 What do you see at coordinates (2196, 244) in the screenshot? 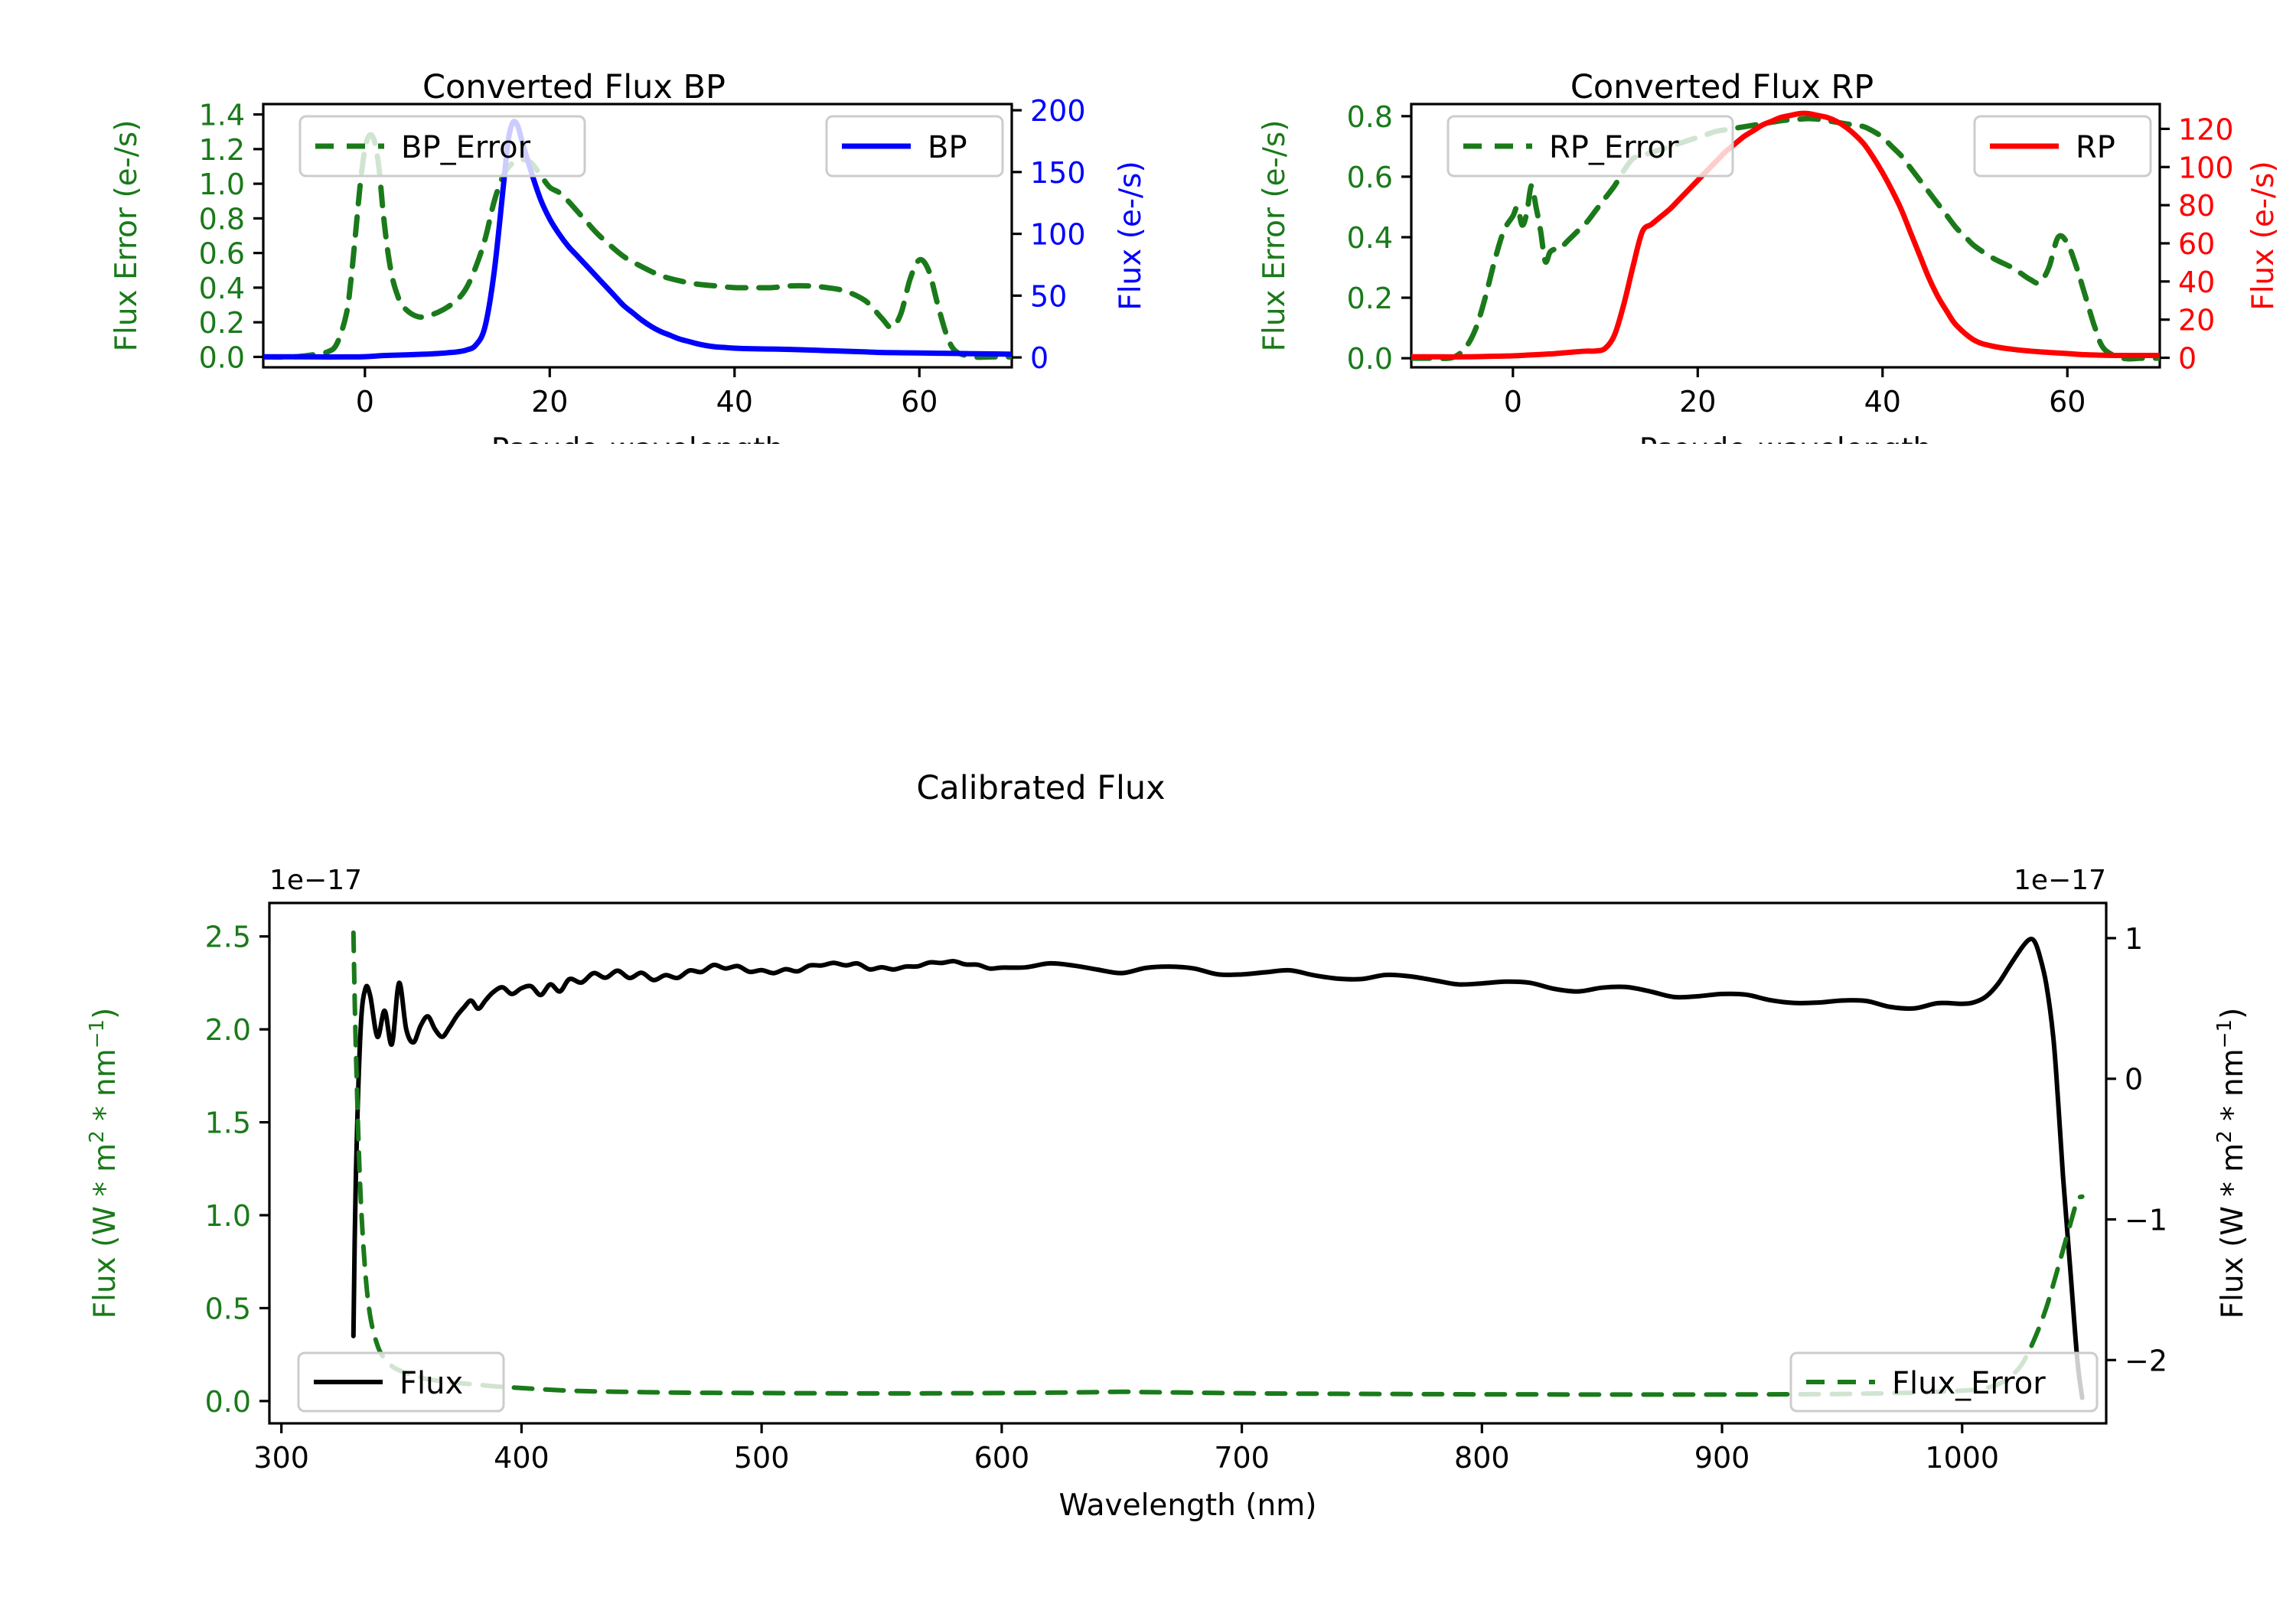
I see `rp-ytick-right-label: 60` at bounding box center [2196, 244].